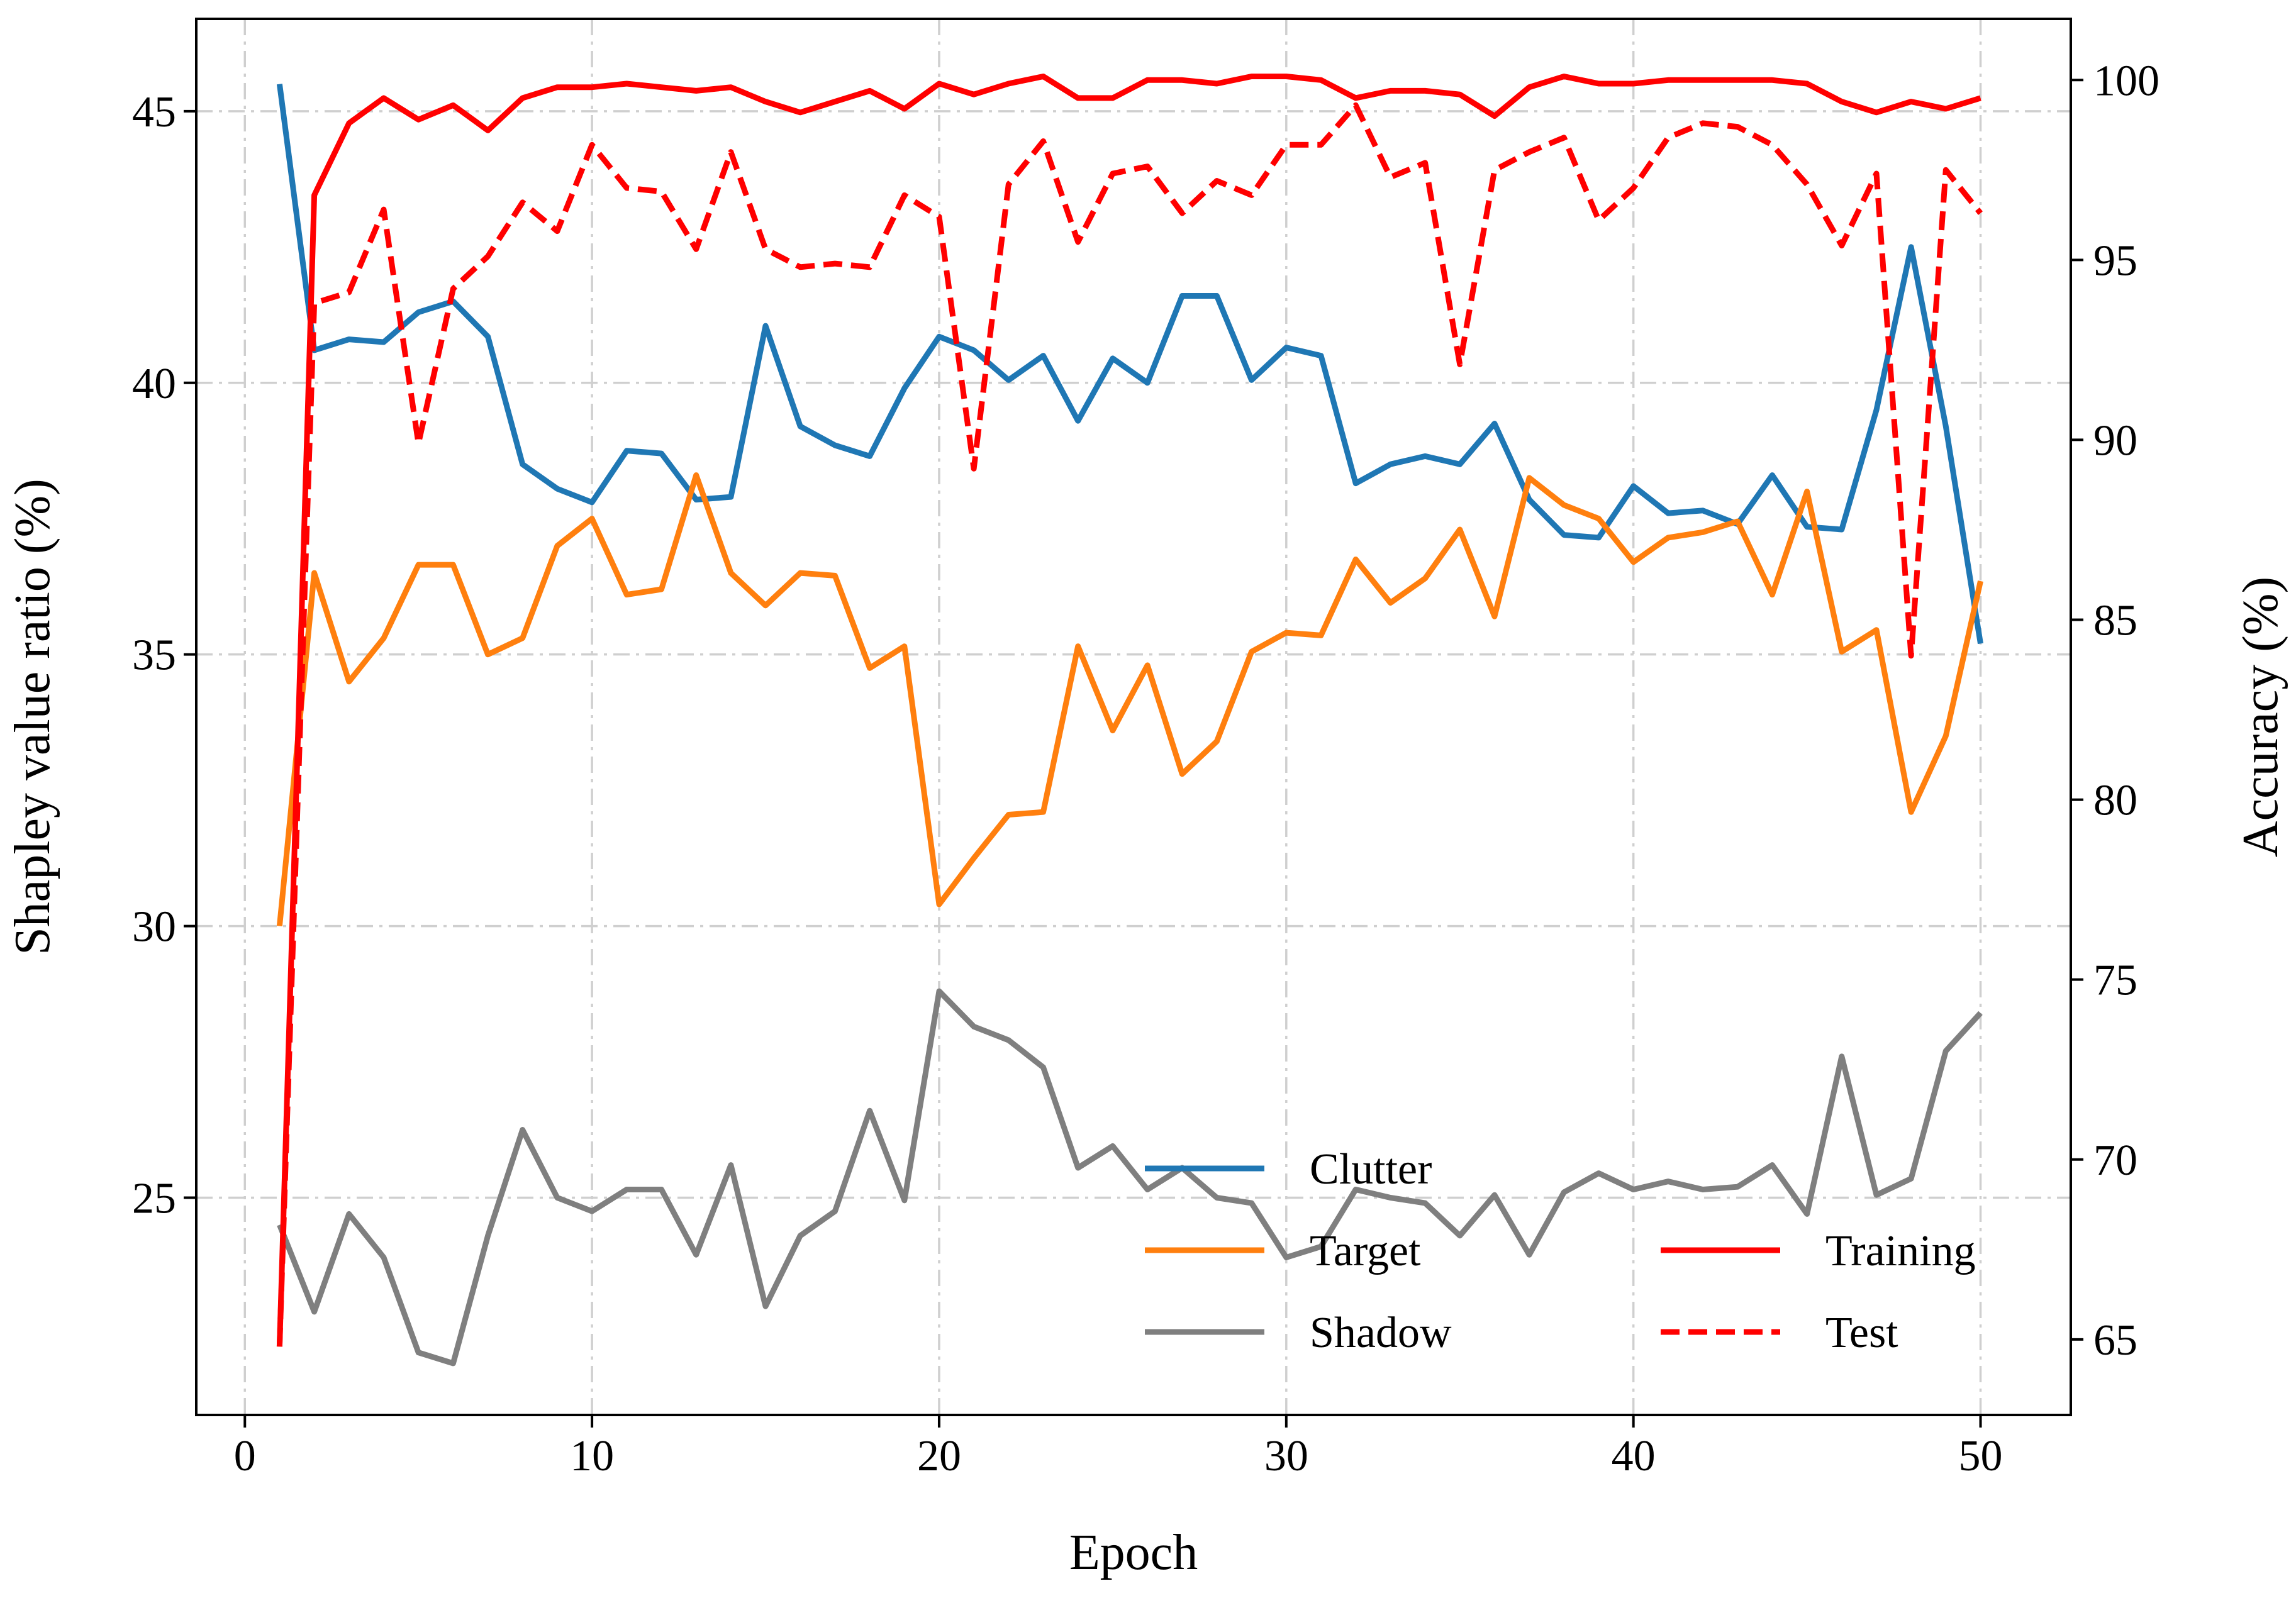  What do you see at coordinates (939, 1456) in the screenshot?
I see `x-tick-label-2: 20` at bounding box center [939, 1456].